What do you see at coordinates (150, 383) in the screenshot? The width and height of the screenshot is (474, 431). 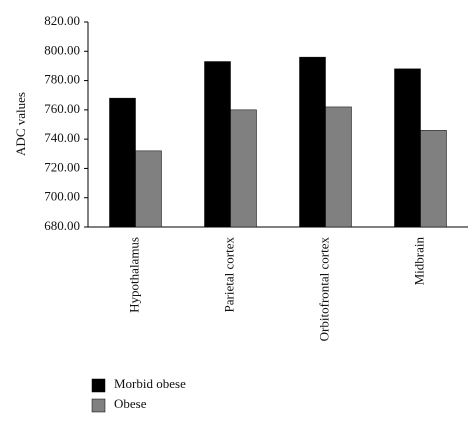 I see `legend-label: Morbid obese` at bounding box center [150, 383].